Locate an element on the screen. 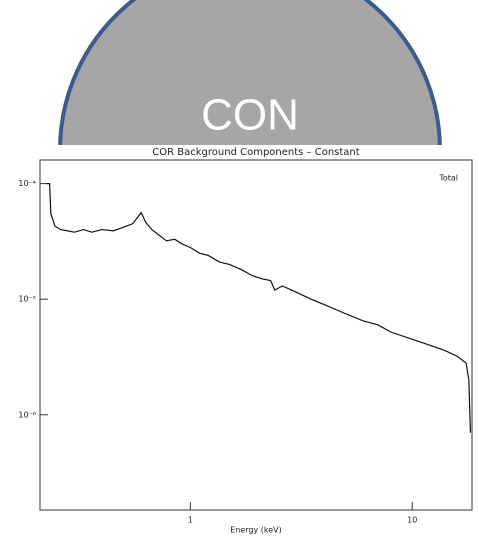  y-tick-label: 10⁻⁴ is located at coordinates (27, 183).